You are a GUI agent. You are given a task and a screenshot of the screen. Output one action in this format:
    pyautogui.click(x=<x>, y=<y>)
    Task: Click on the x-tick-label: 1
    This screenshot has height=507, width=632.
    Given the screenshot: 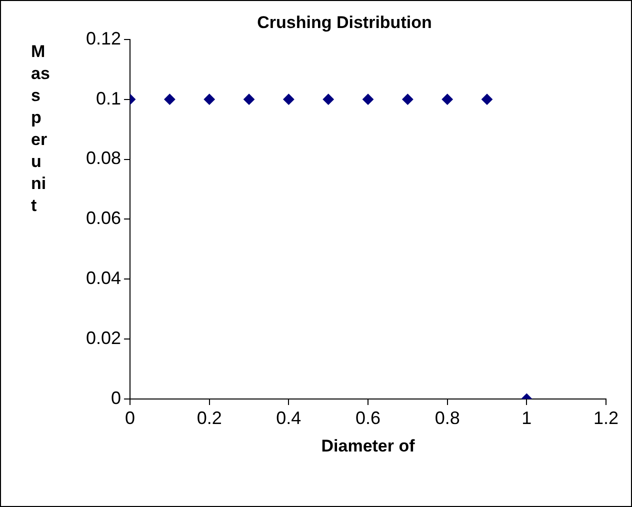 What is the action you would take?
    pyautogui.click(x=527, y=418)
    